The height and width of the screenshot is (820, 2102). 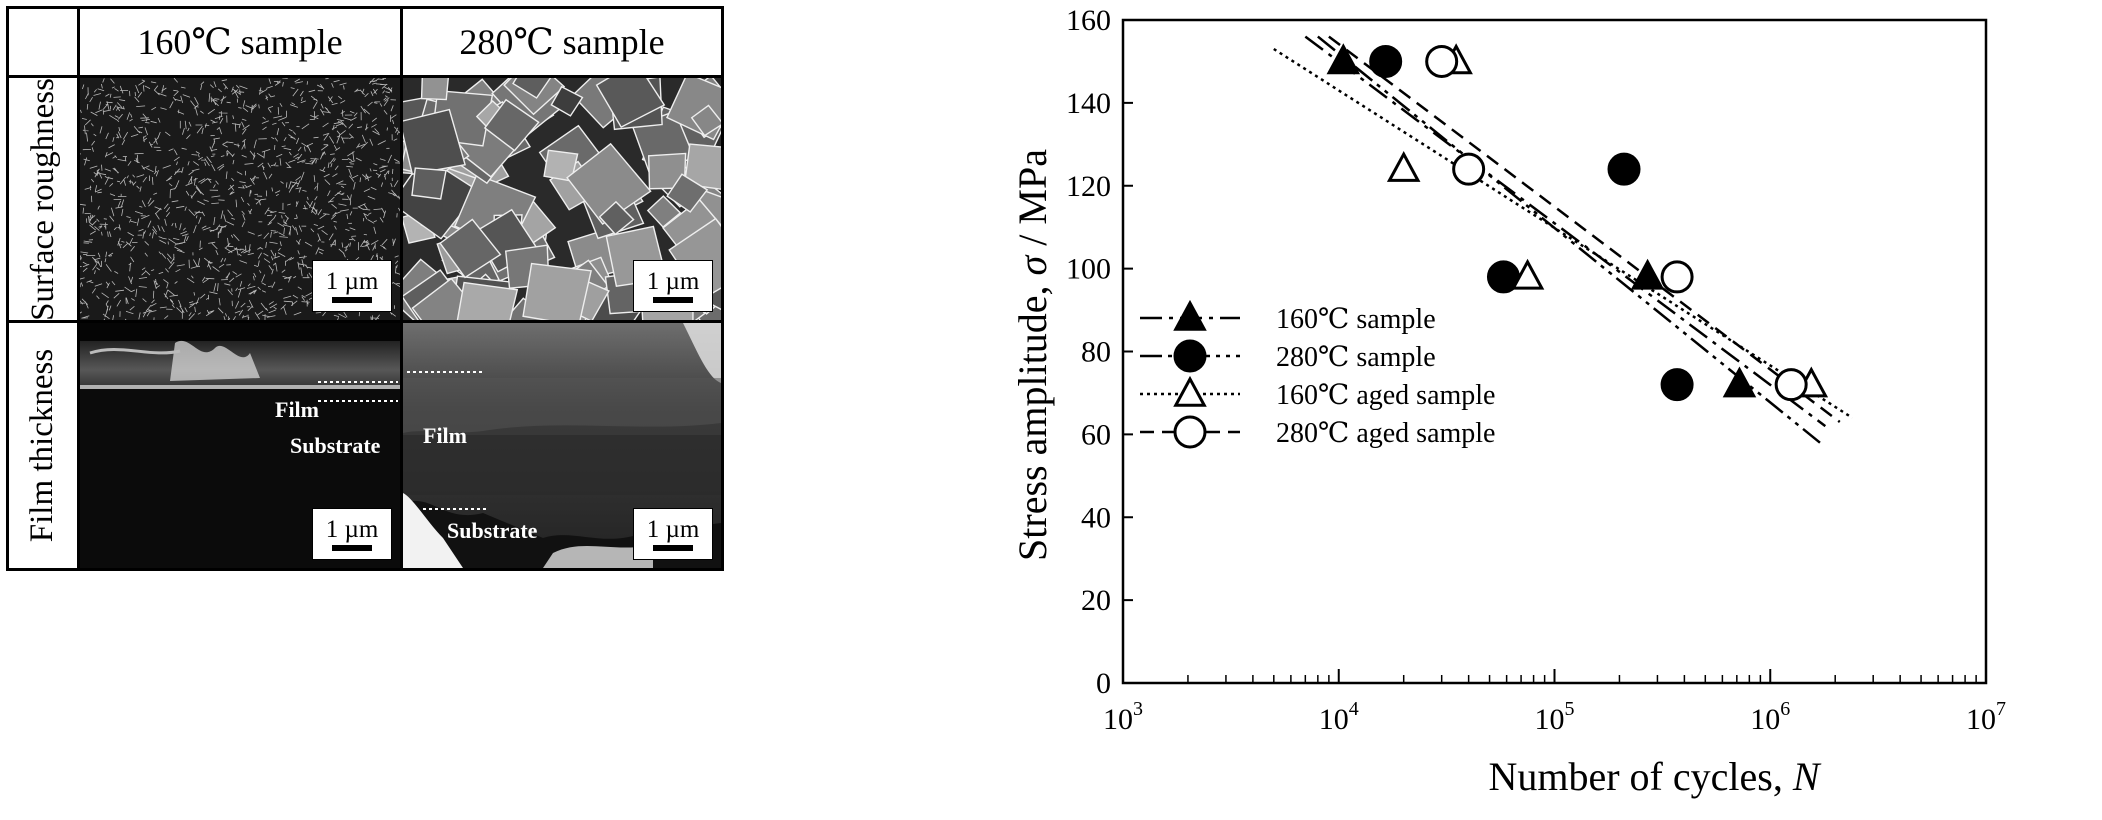 What do you see at coordinates (1032, 418) in the screenshot?
I see `y-axis-label-text: Stress amplitude,` at bounding box center [1032, 418].